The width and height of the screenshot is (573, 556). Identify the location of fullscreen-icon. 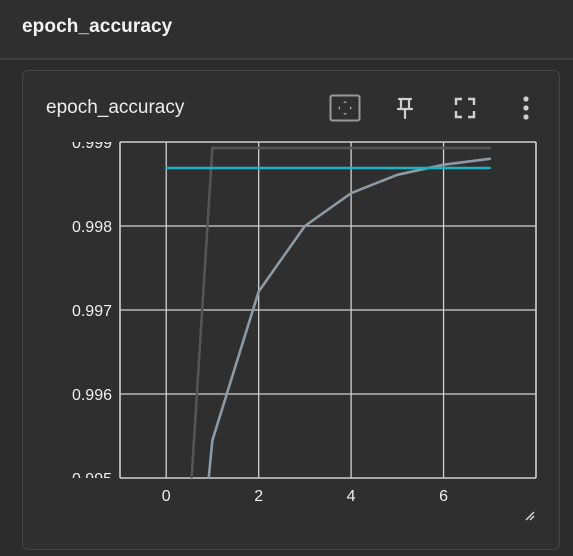
(465, 108).